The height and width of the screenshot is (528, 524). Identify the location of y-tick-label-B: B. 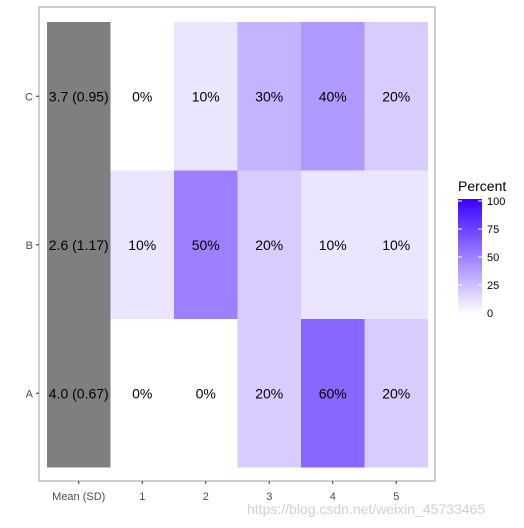
(29, 246).